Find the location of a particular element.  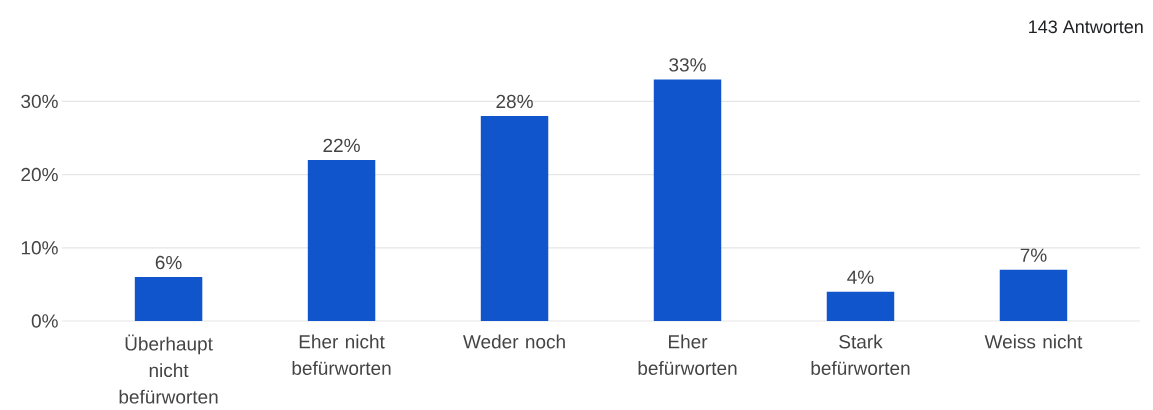

data-label: 33% is located at coordinates (687, 65).